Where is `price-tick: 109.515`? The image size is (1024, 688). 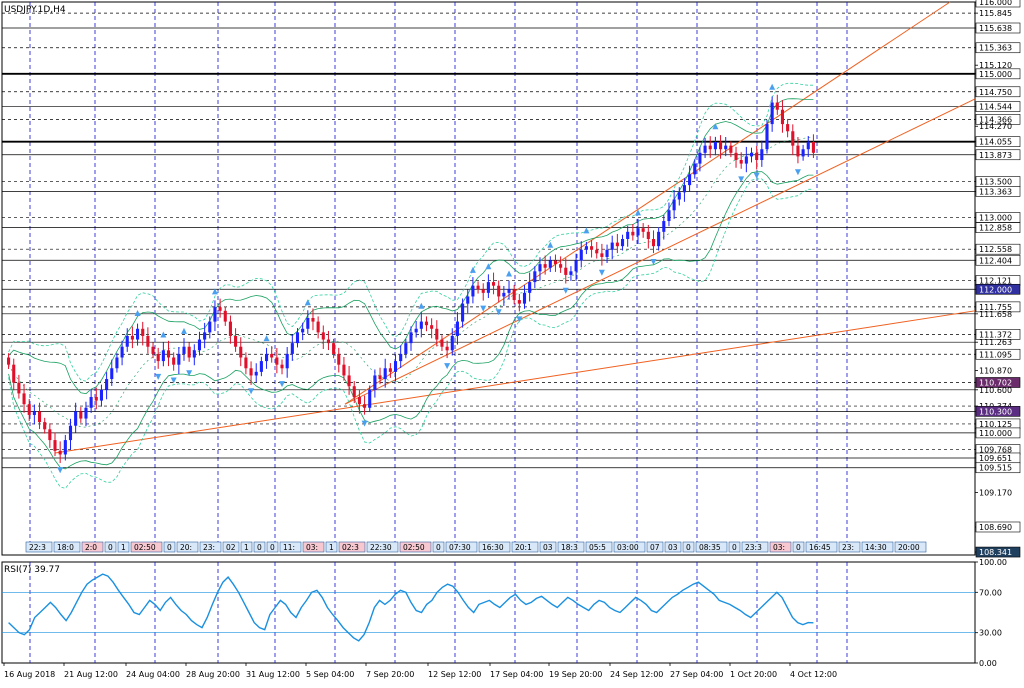
price-tick: 109.515 is located at coordinates (998, 468).